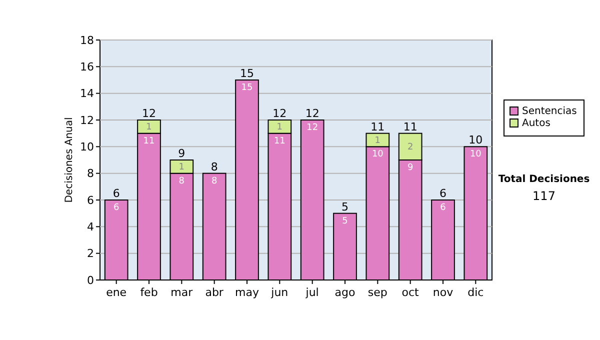  I want to click on y-tick-label: 6, so click(90, 200).